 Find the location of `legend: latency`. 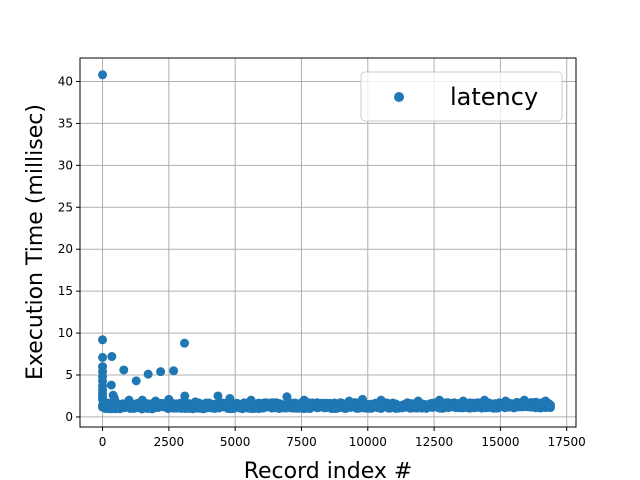

legend: latency is located at coordinates (461, 96).